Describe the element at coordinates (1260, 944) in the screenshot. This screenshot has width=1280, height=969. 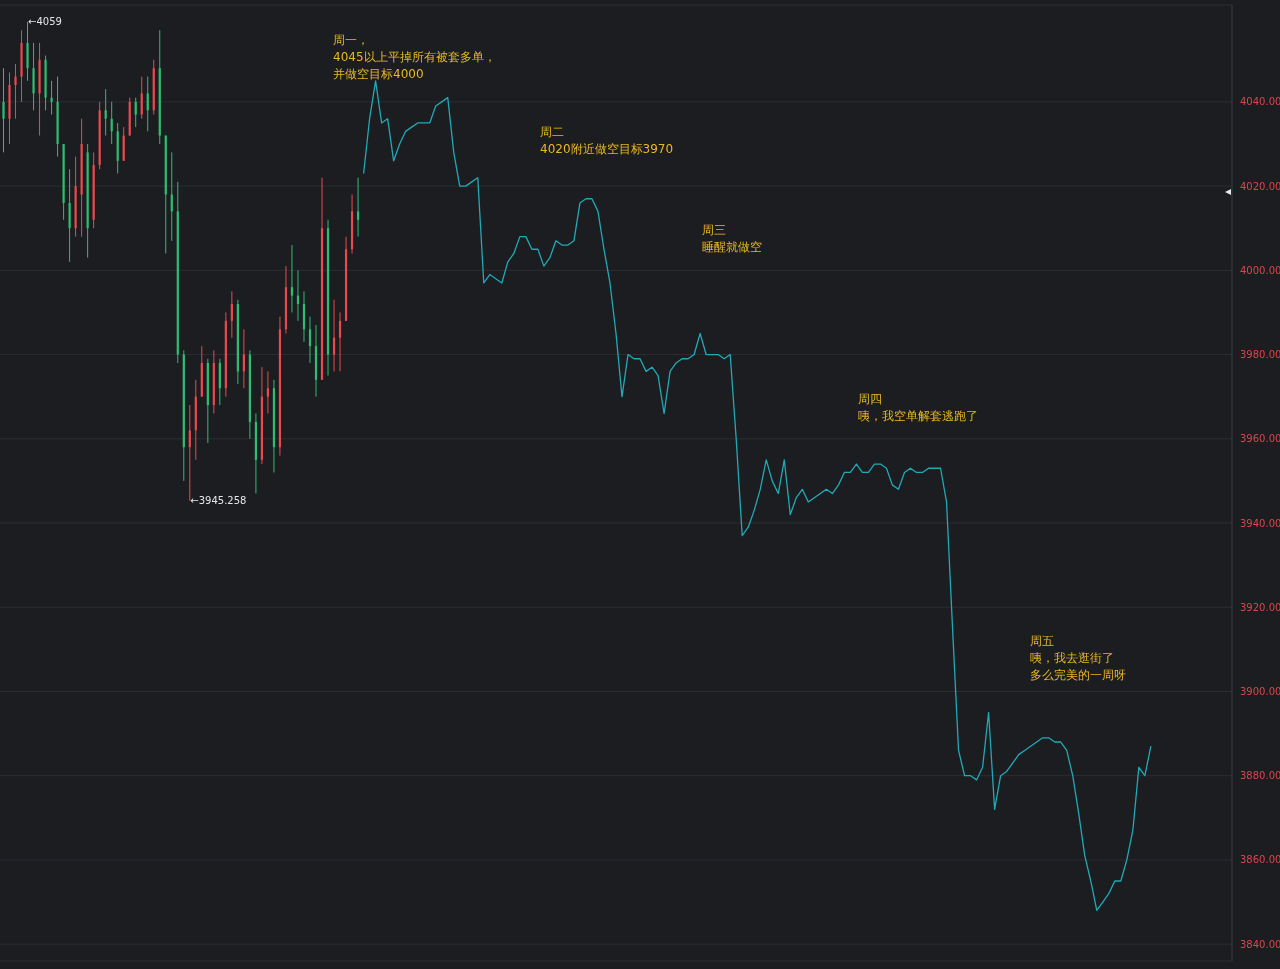
I see `y-tick-label: 3840.00` at that location.